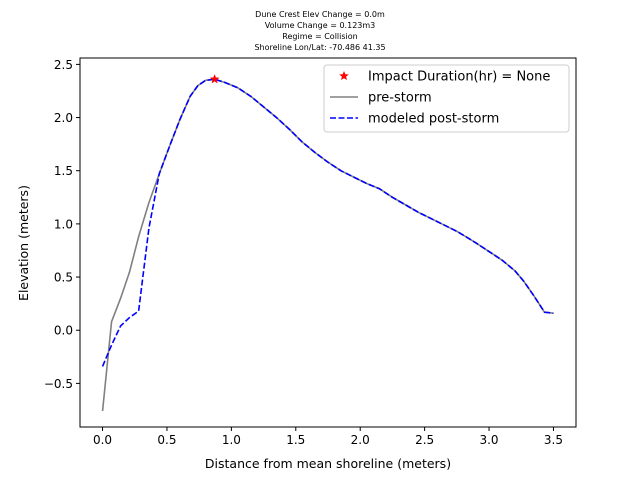 The height and width of the screenshot is (480, 640). I want to click on title-line: Dune Crest Elev Change = 0.0m, so click(320, 14).